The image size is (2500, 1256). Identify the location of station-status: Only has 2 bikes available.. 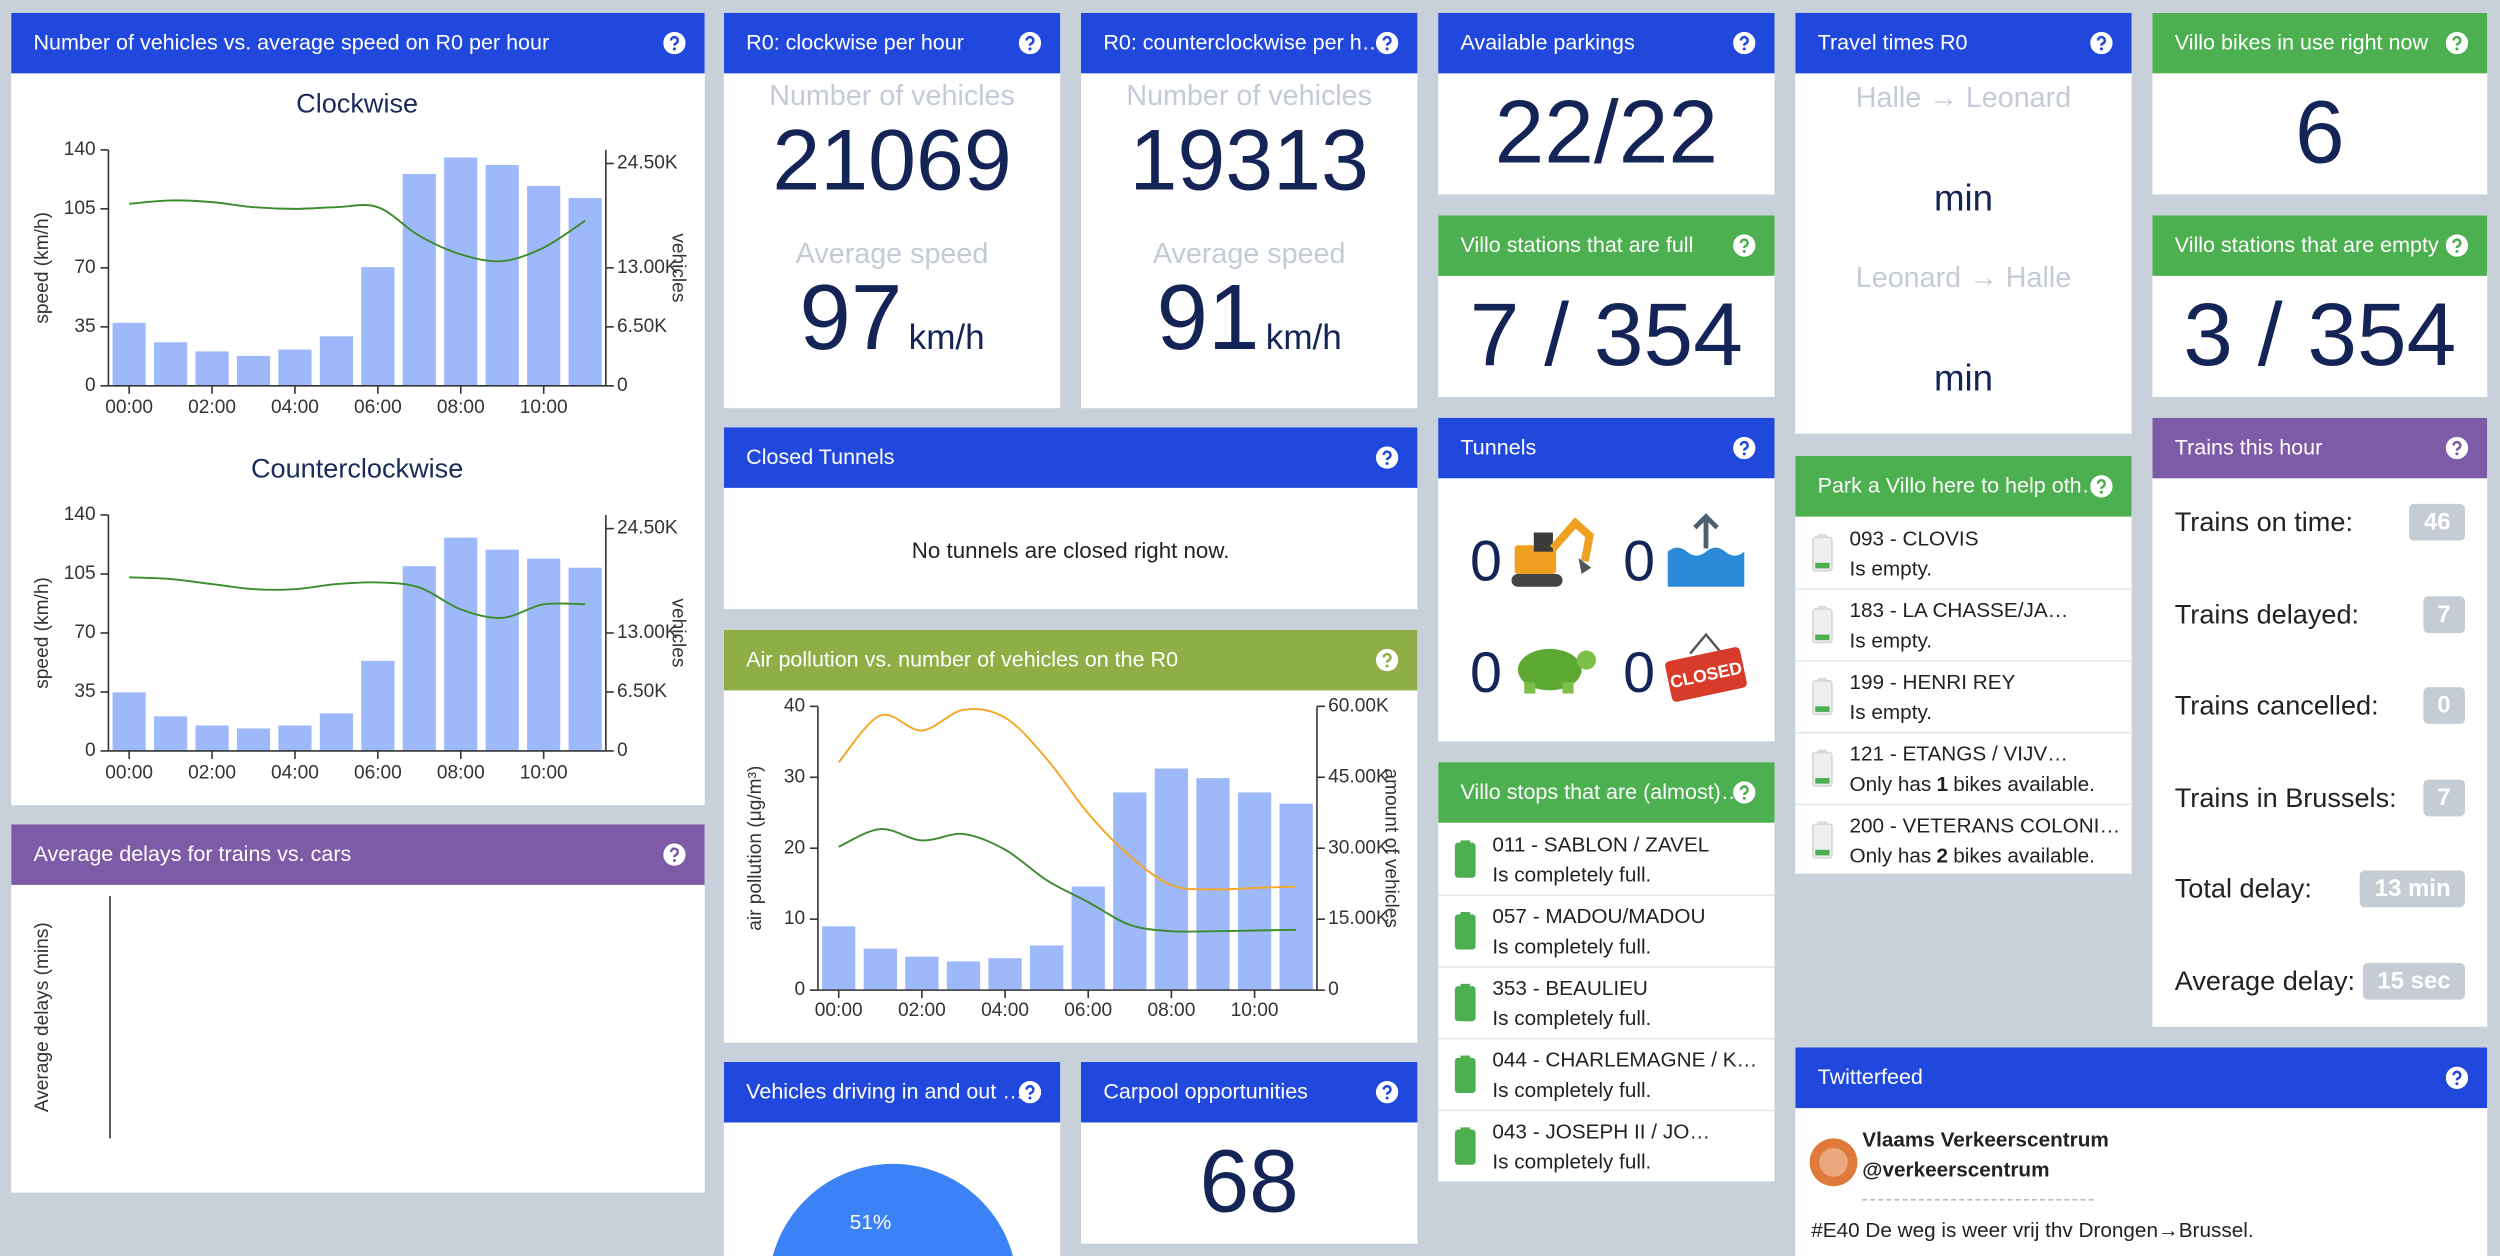
(1971, 855).